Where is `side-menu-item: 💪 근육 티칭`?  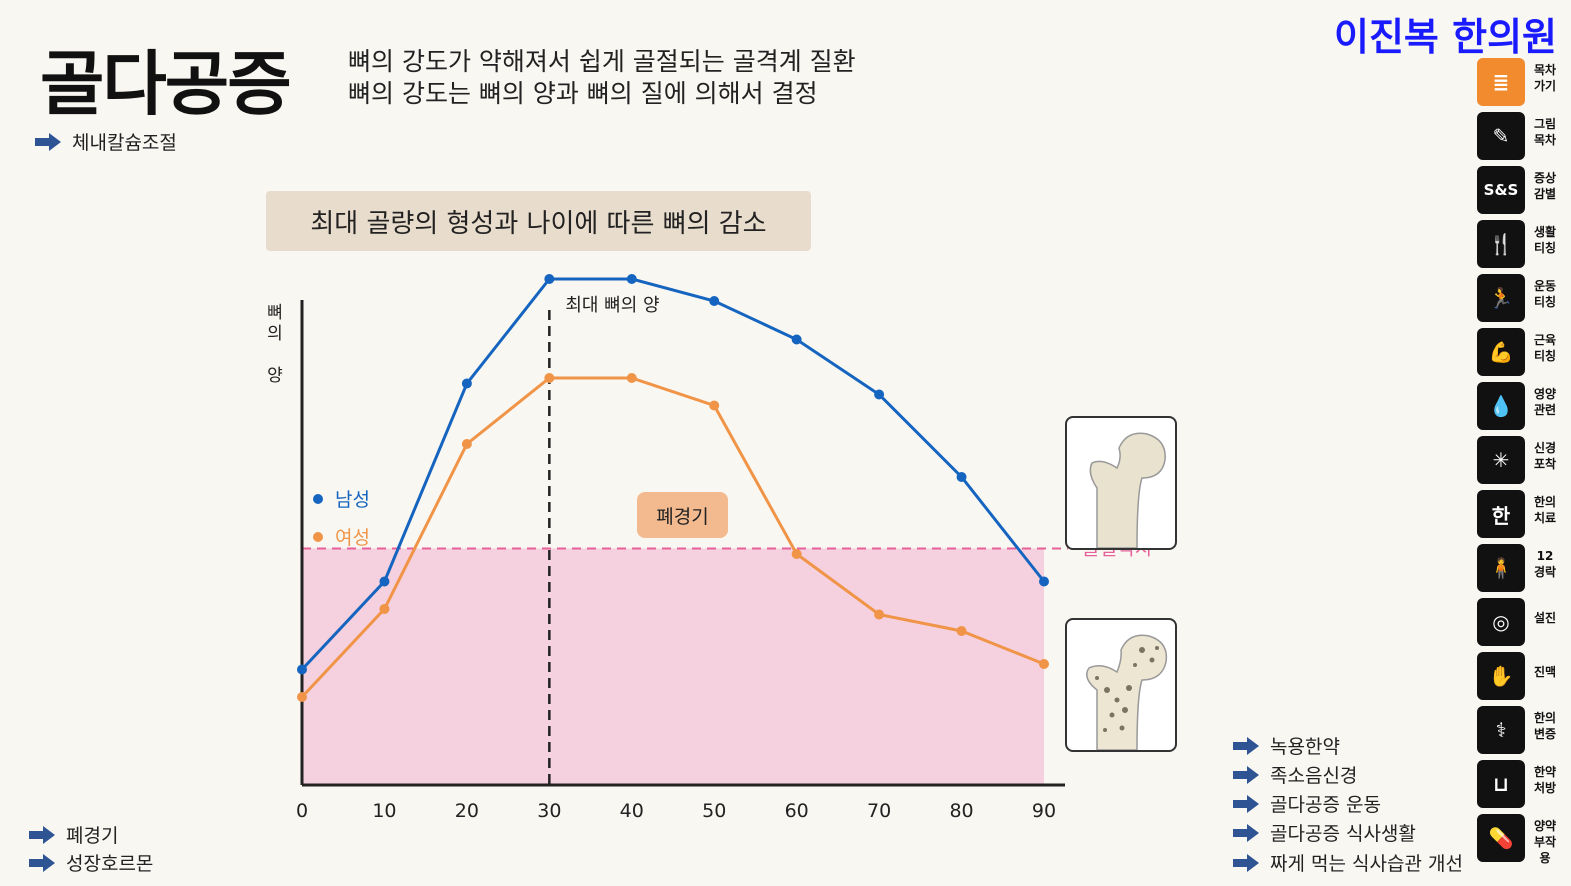 side-menu-item: 💪 근육 티칭 is located at coordinates (1519, 353).